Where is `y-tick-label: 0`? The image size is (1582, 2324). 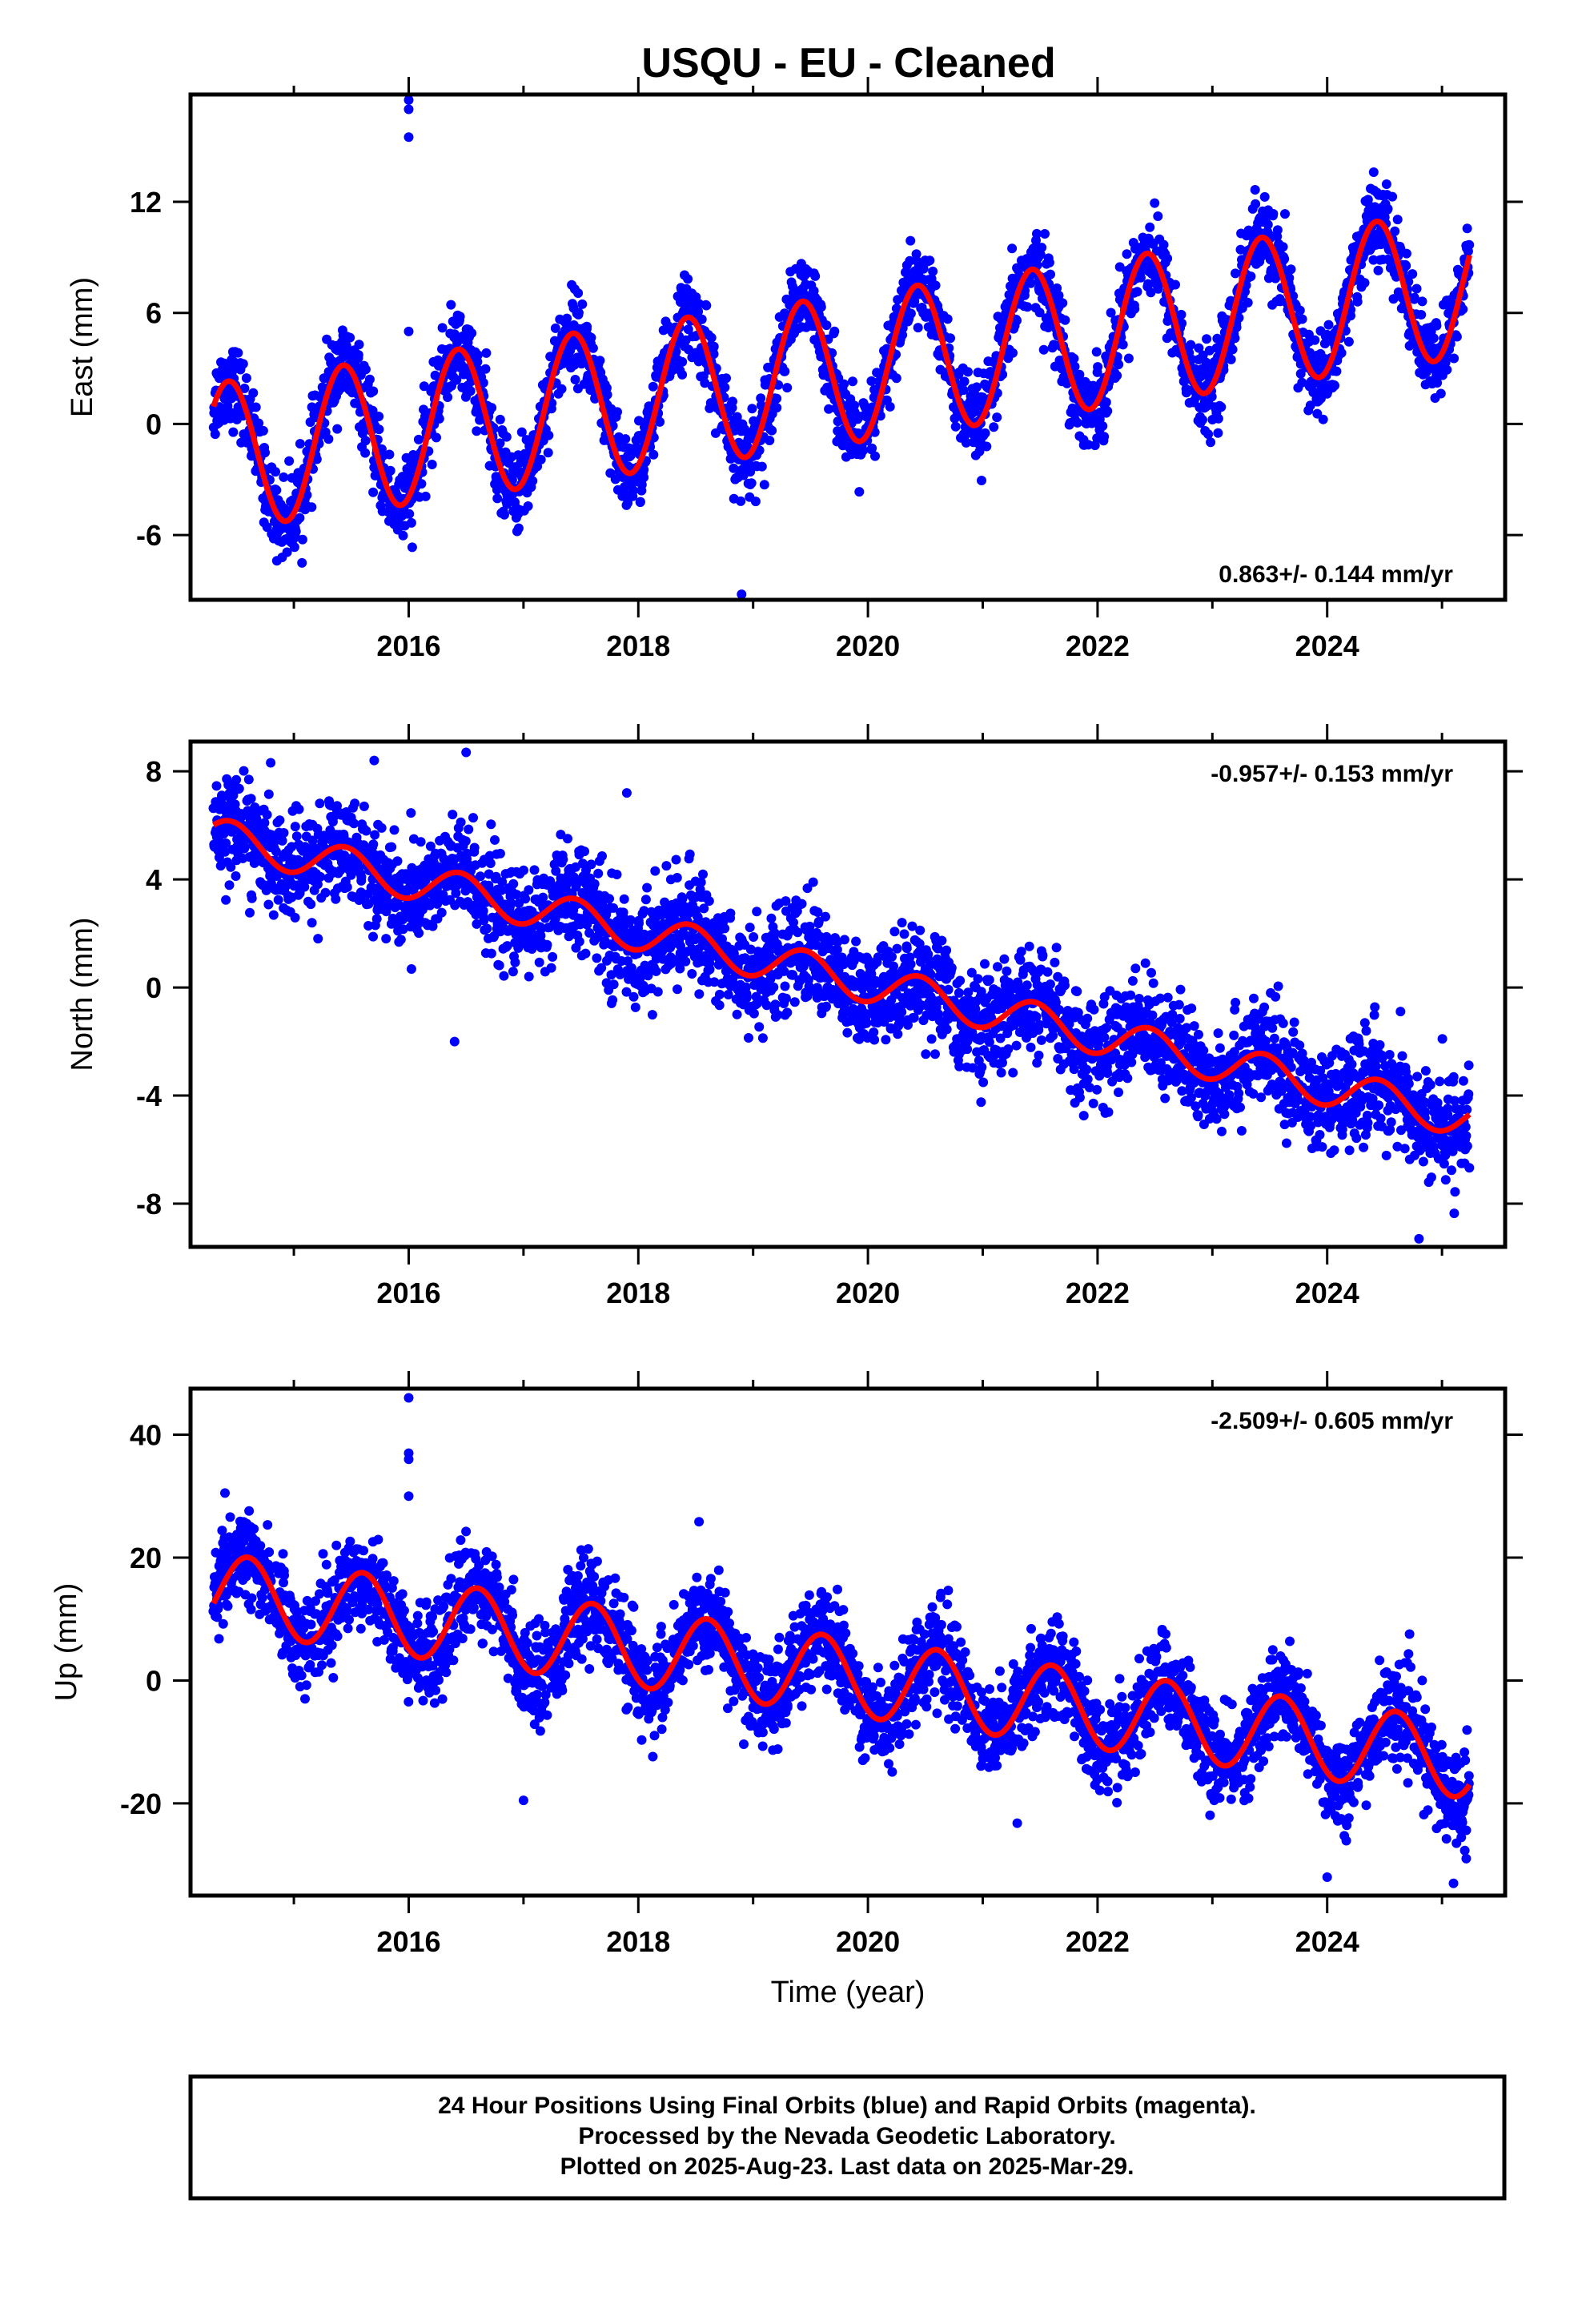
y-tick-label: 0 is located at coordinates (154, 424).